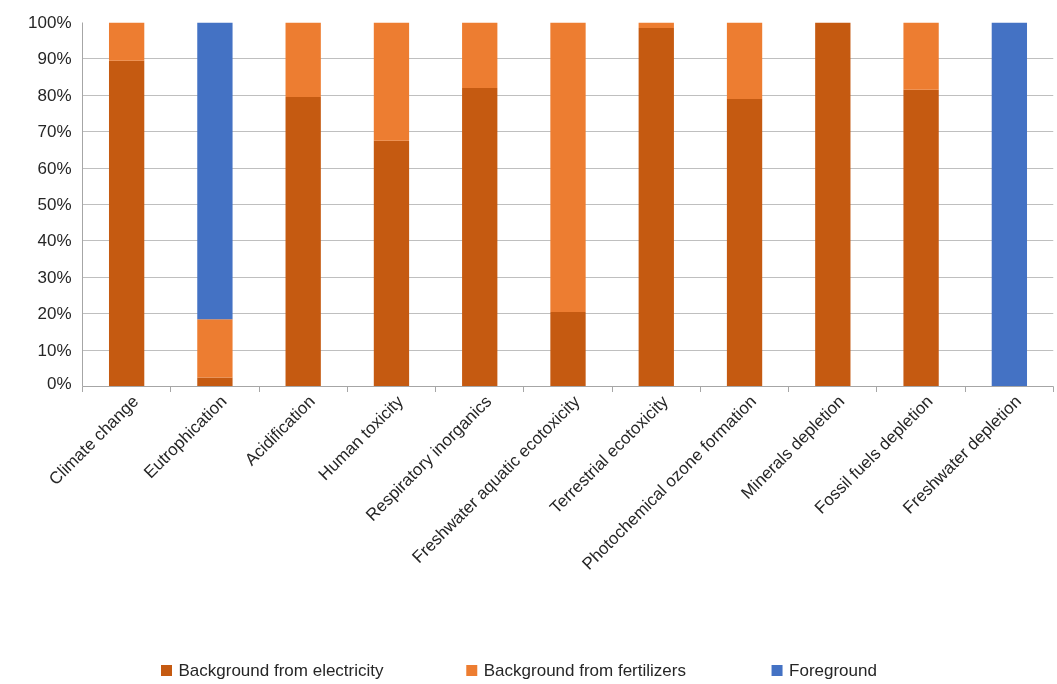 Image resolution: width=1057 pixels, height=684 pixels. What do you see at coordinates (54, 241) in the screenshot?
I see `y-tick-label: 40%` at bounding box center [54, 241].